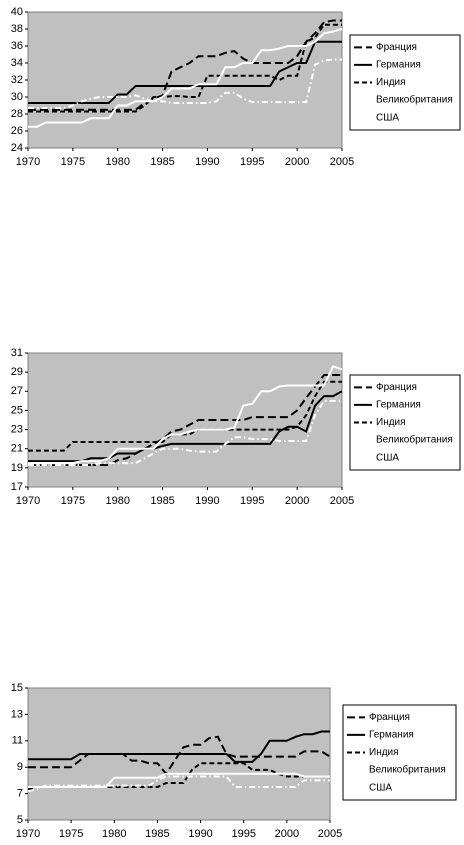  What do you see at coordinates (20, 767) in the screenshot?
I see `y-tick-label: 9` at bounding box center [20, 767].